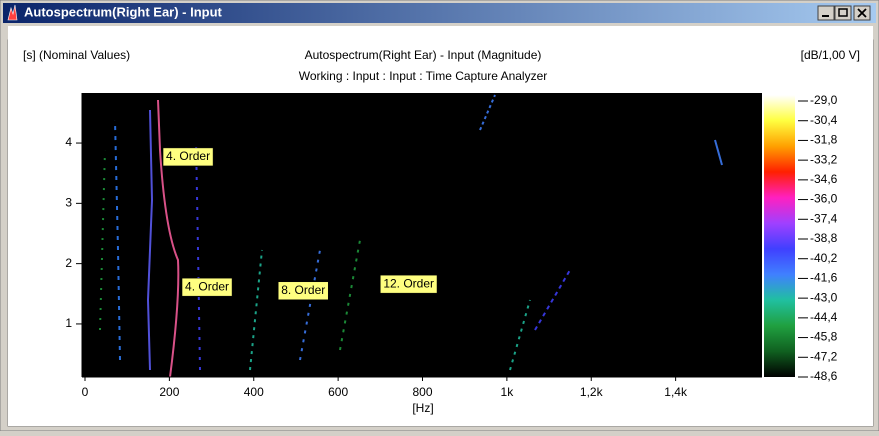  I want to click on annotation: 12. Order, so click(409, 284).